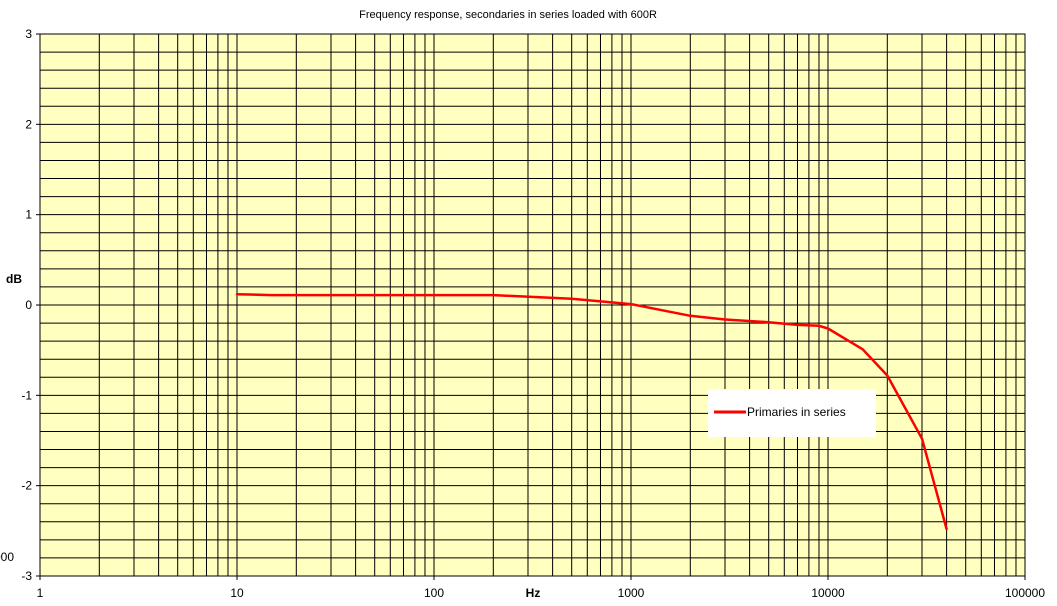  I want to click on x-tick-label: 1000, so click(631, 593).